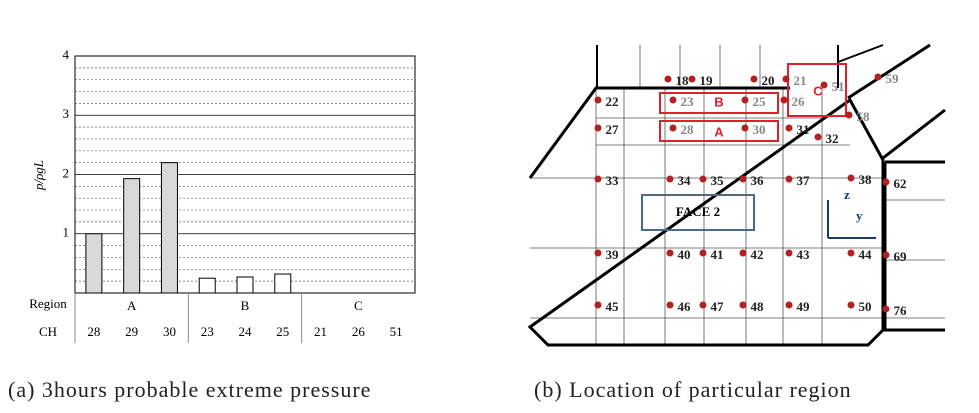  Describe the element at coordinates (719, 131) in the screenshot. I see `region-marker: A` at that location.